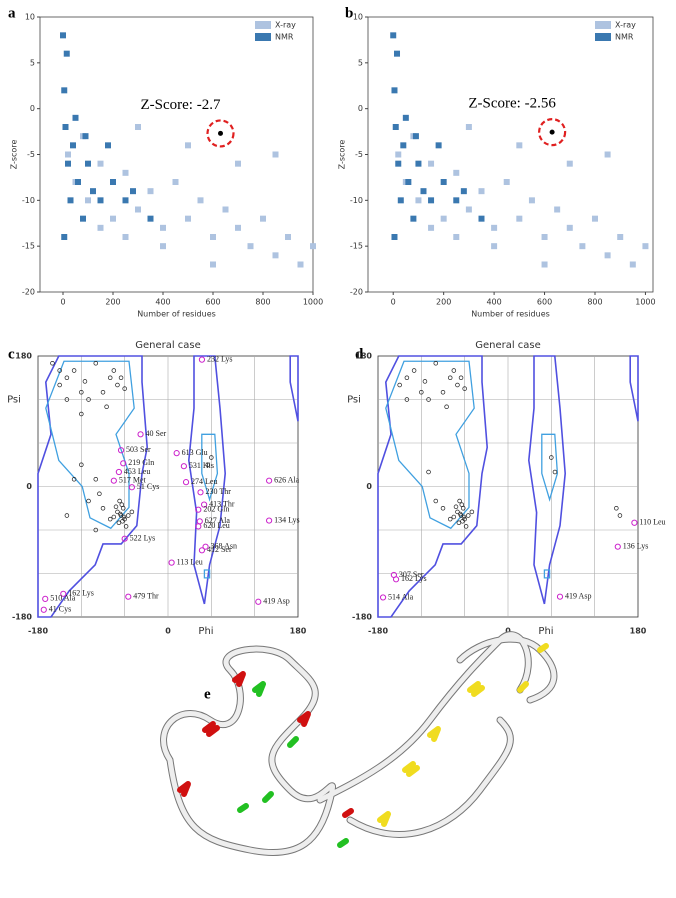 The height and width of the screenshot is (898, 676). I want to click on outlier-label: 412 Ser, so click(219, 549).